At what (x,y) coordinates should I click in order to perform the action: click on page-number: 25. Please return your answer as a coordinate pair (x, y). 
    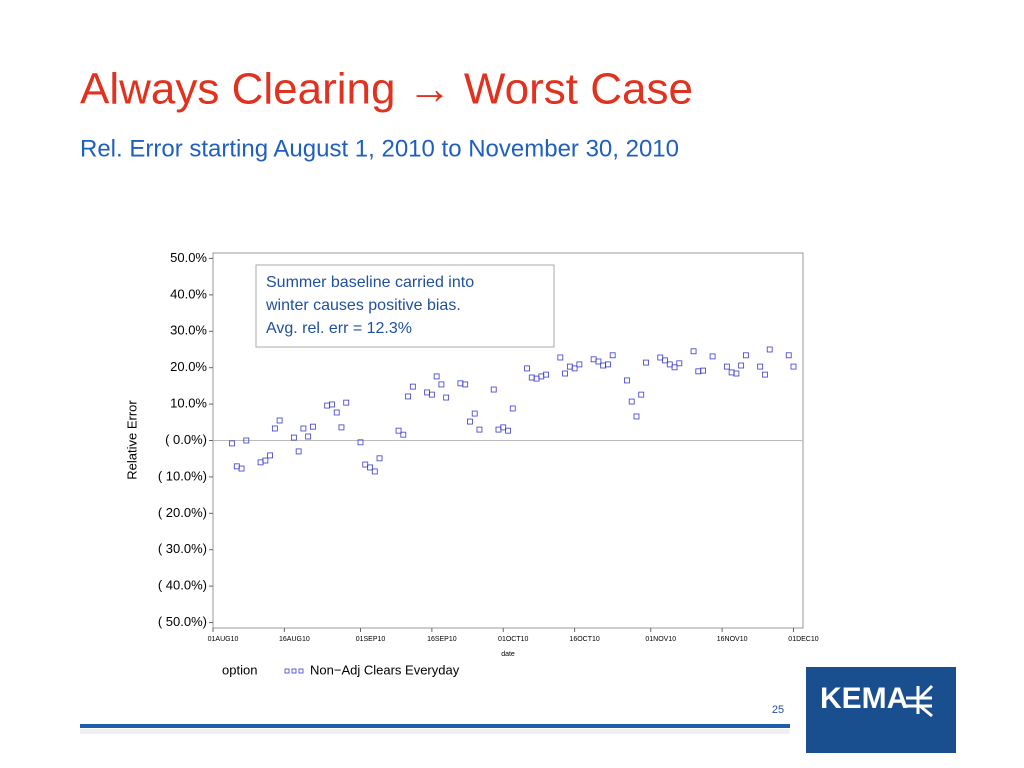
    Looking at the image, I should click on (778, 710).